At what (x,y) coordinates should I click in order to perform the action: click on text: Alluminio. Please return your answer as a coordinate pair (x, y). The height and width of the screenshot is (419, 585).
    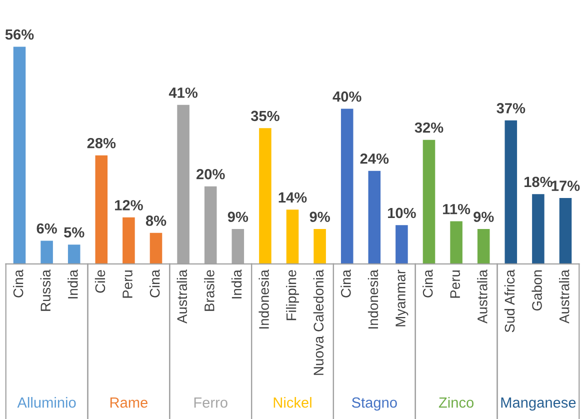
    Looking at the image, I should click on (46, 402).